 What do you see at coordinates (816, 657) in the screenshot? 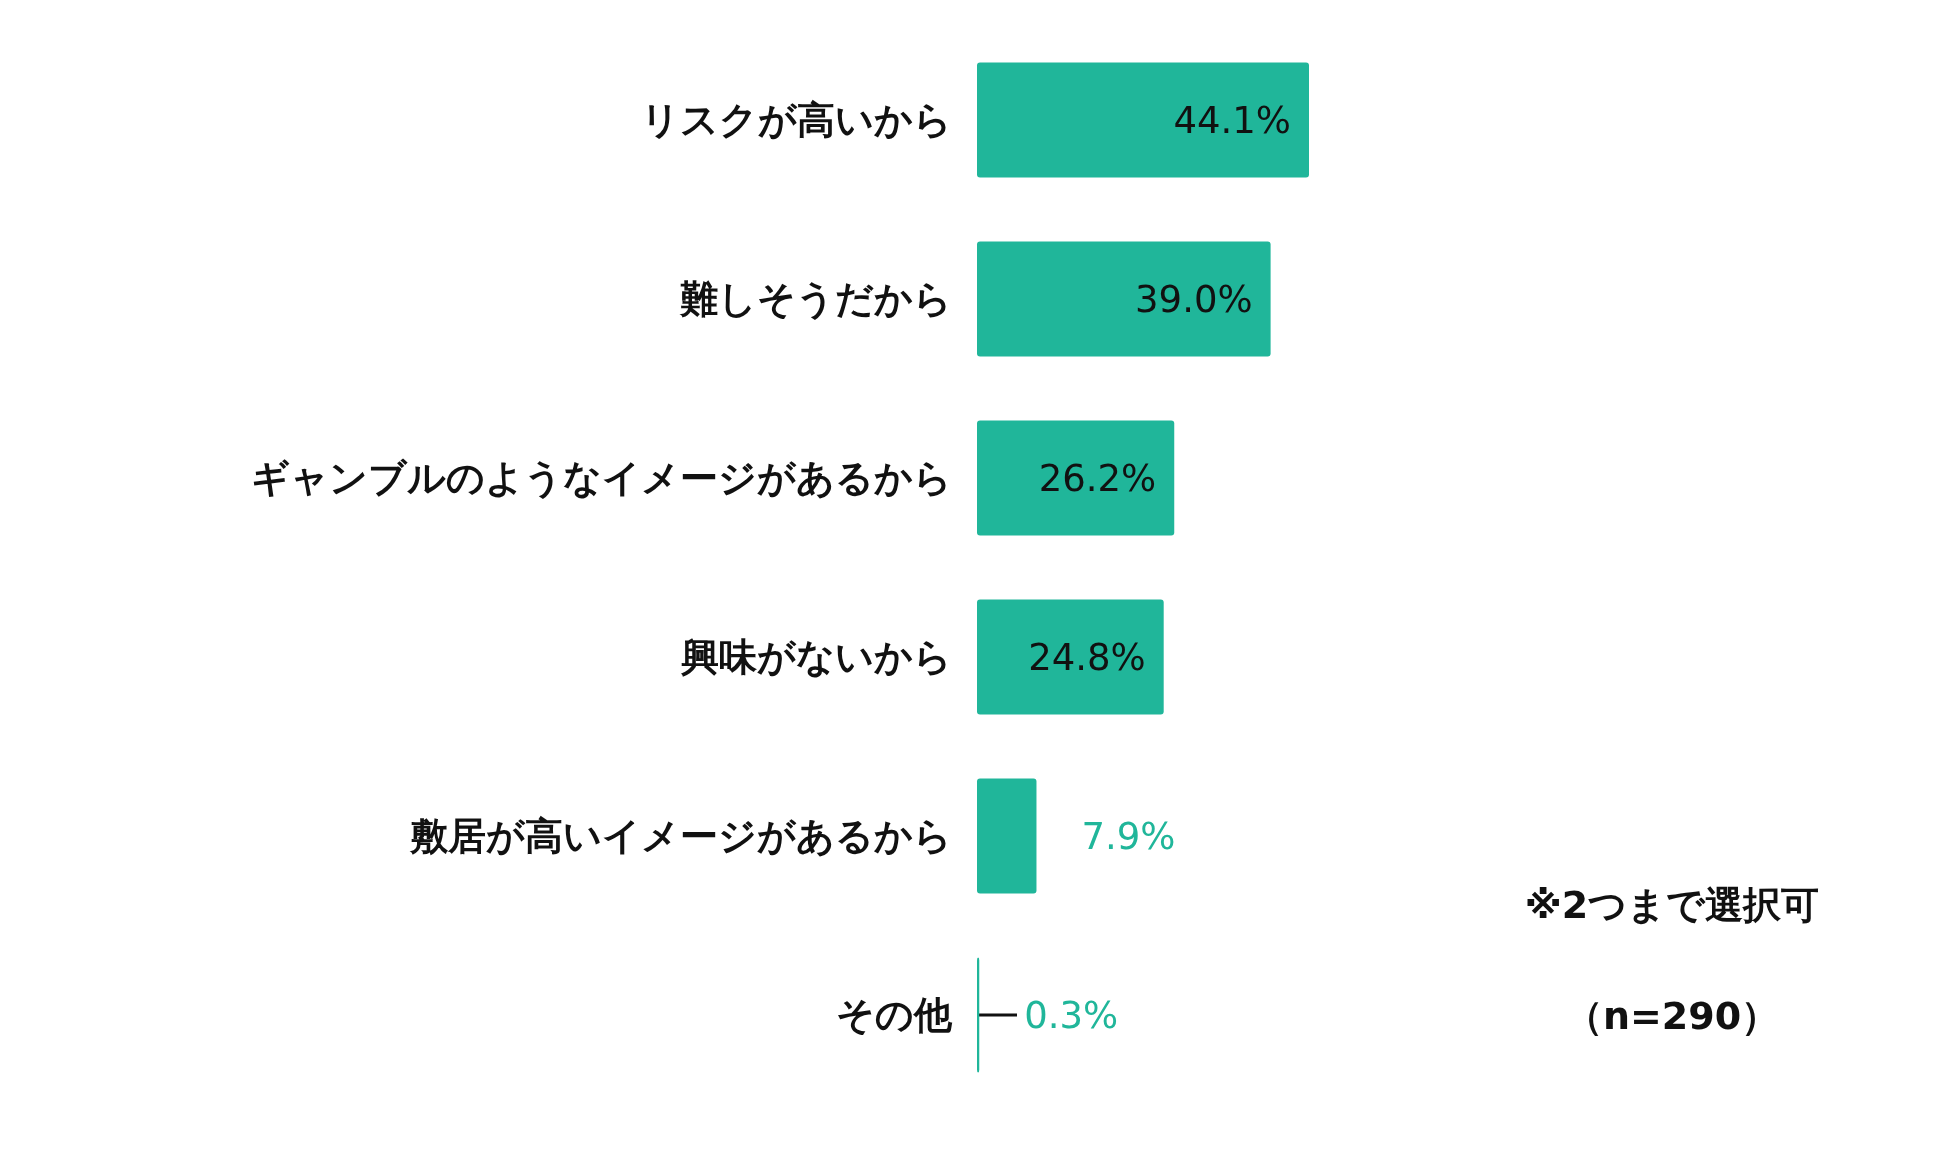
I see `y-tick-label: 興味がないから` at bounding box center [816, 657].